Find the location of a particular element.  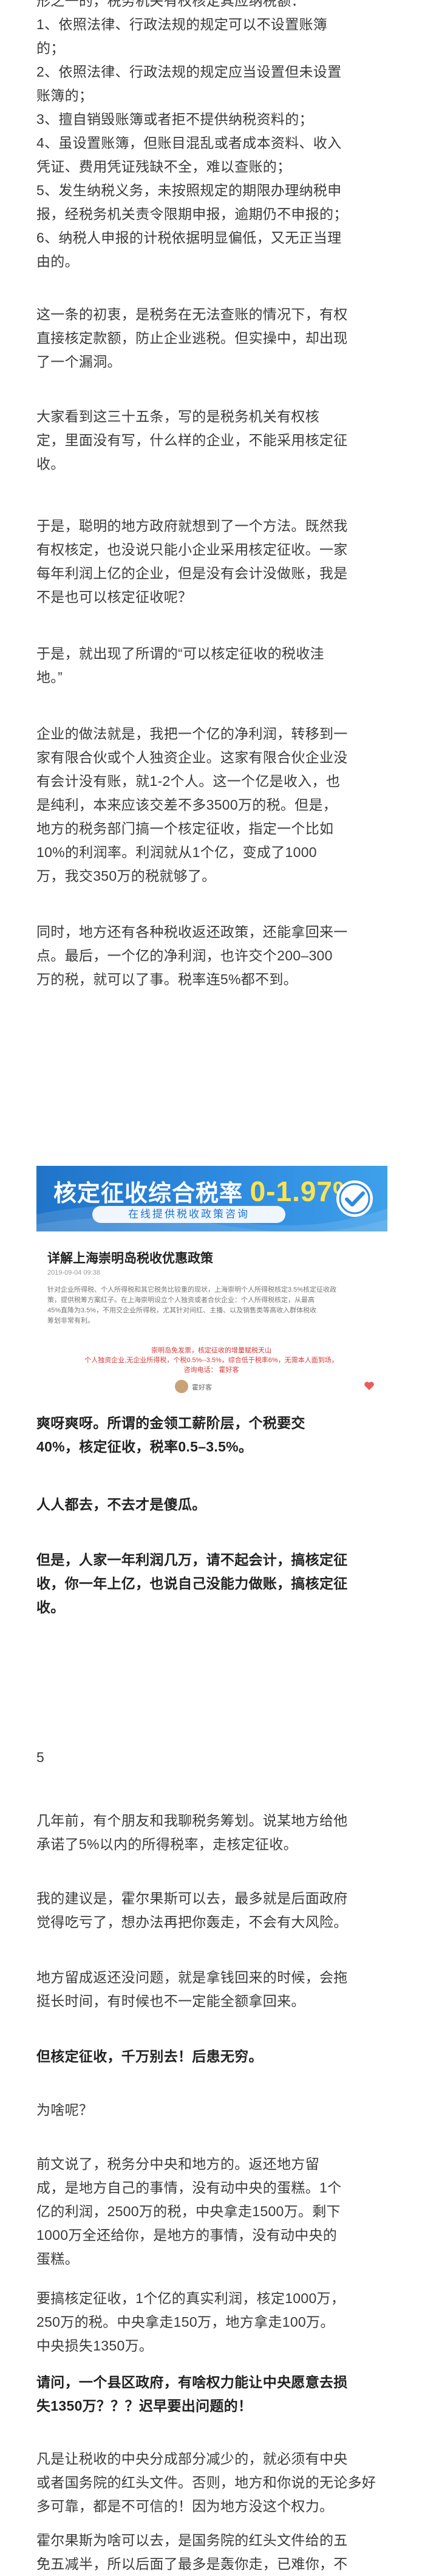

text-line: 多可靠，都是不可信的！因为地方没这个权力。 is located at coordinates (185, 2506).